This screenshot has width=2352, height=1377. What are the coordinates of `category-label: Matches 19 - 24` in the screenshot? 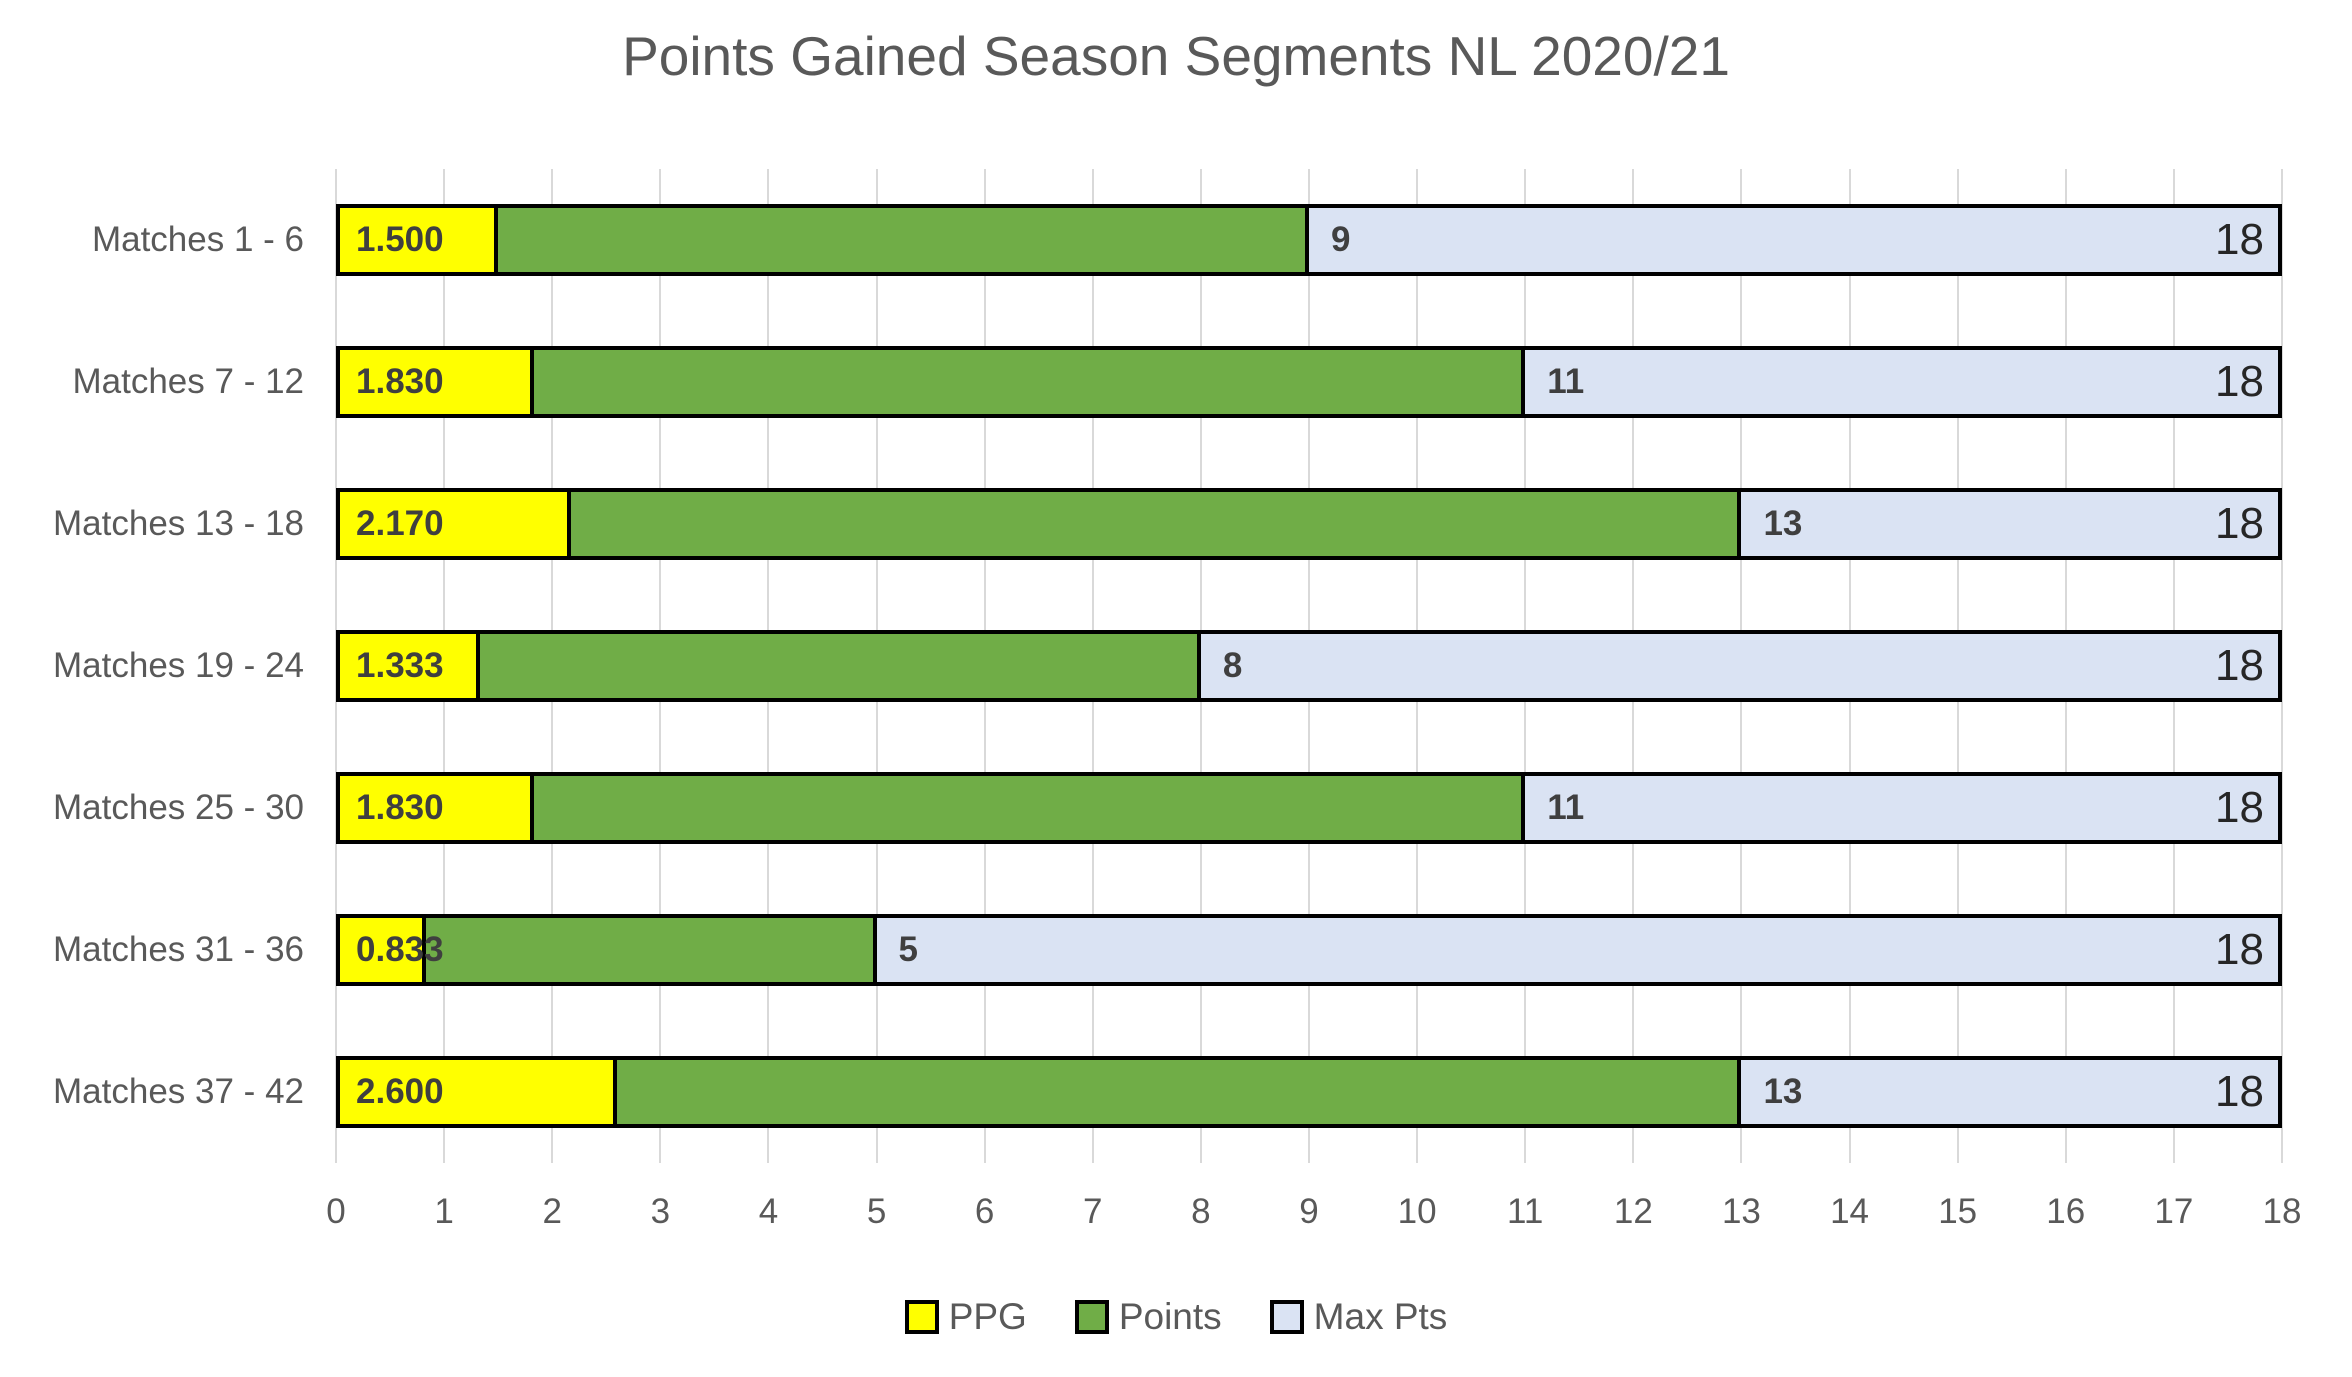 It's located at (178, 665).